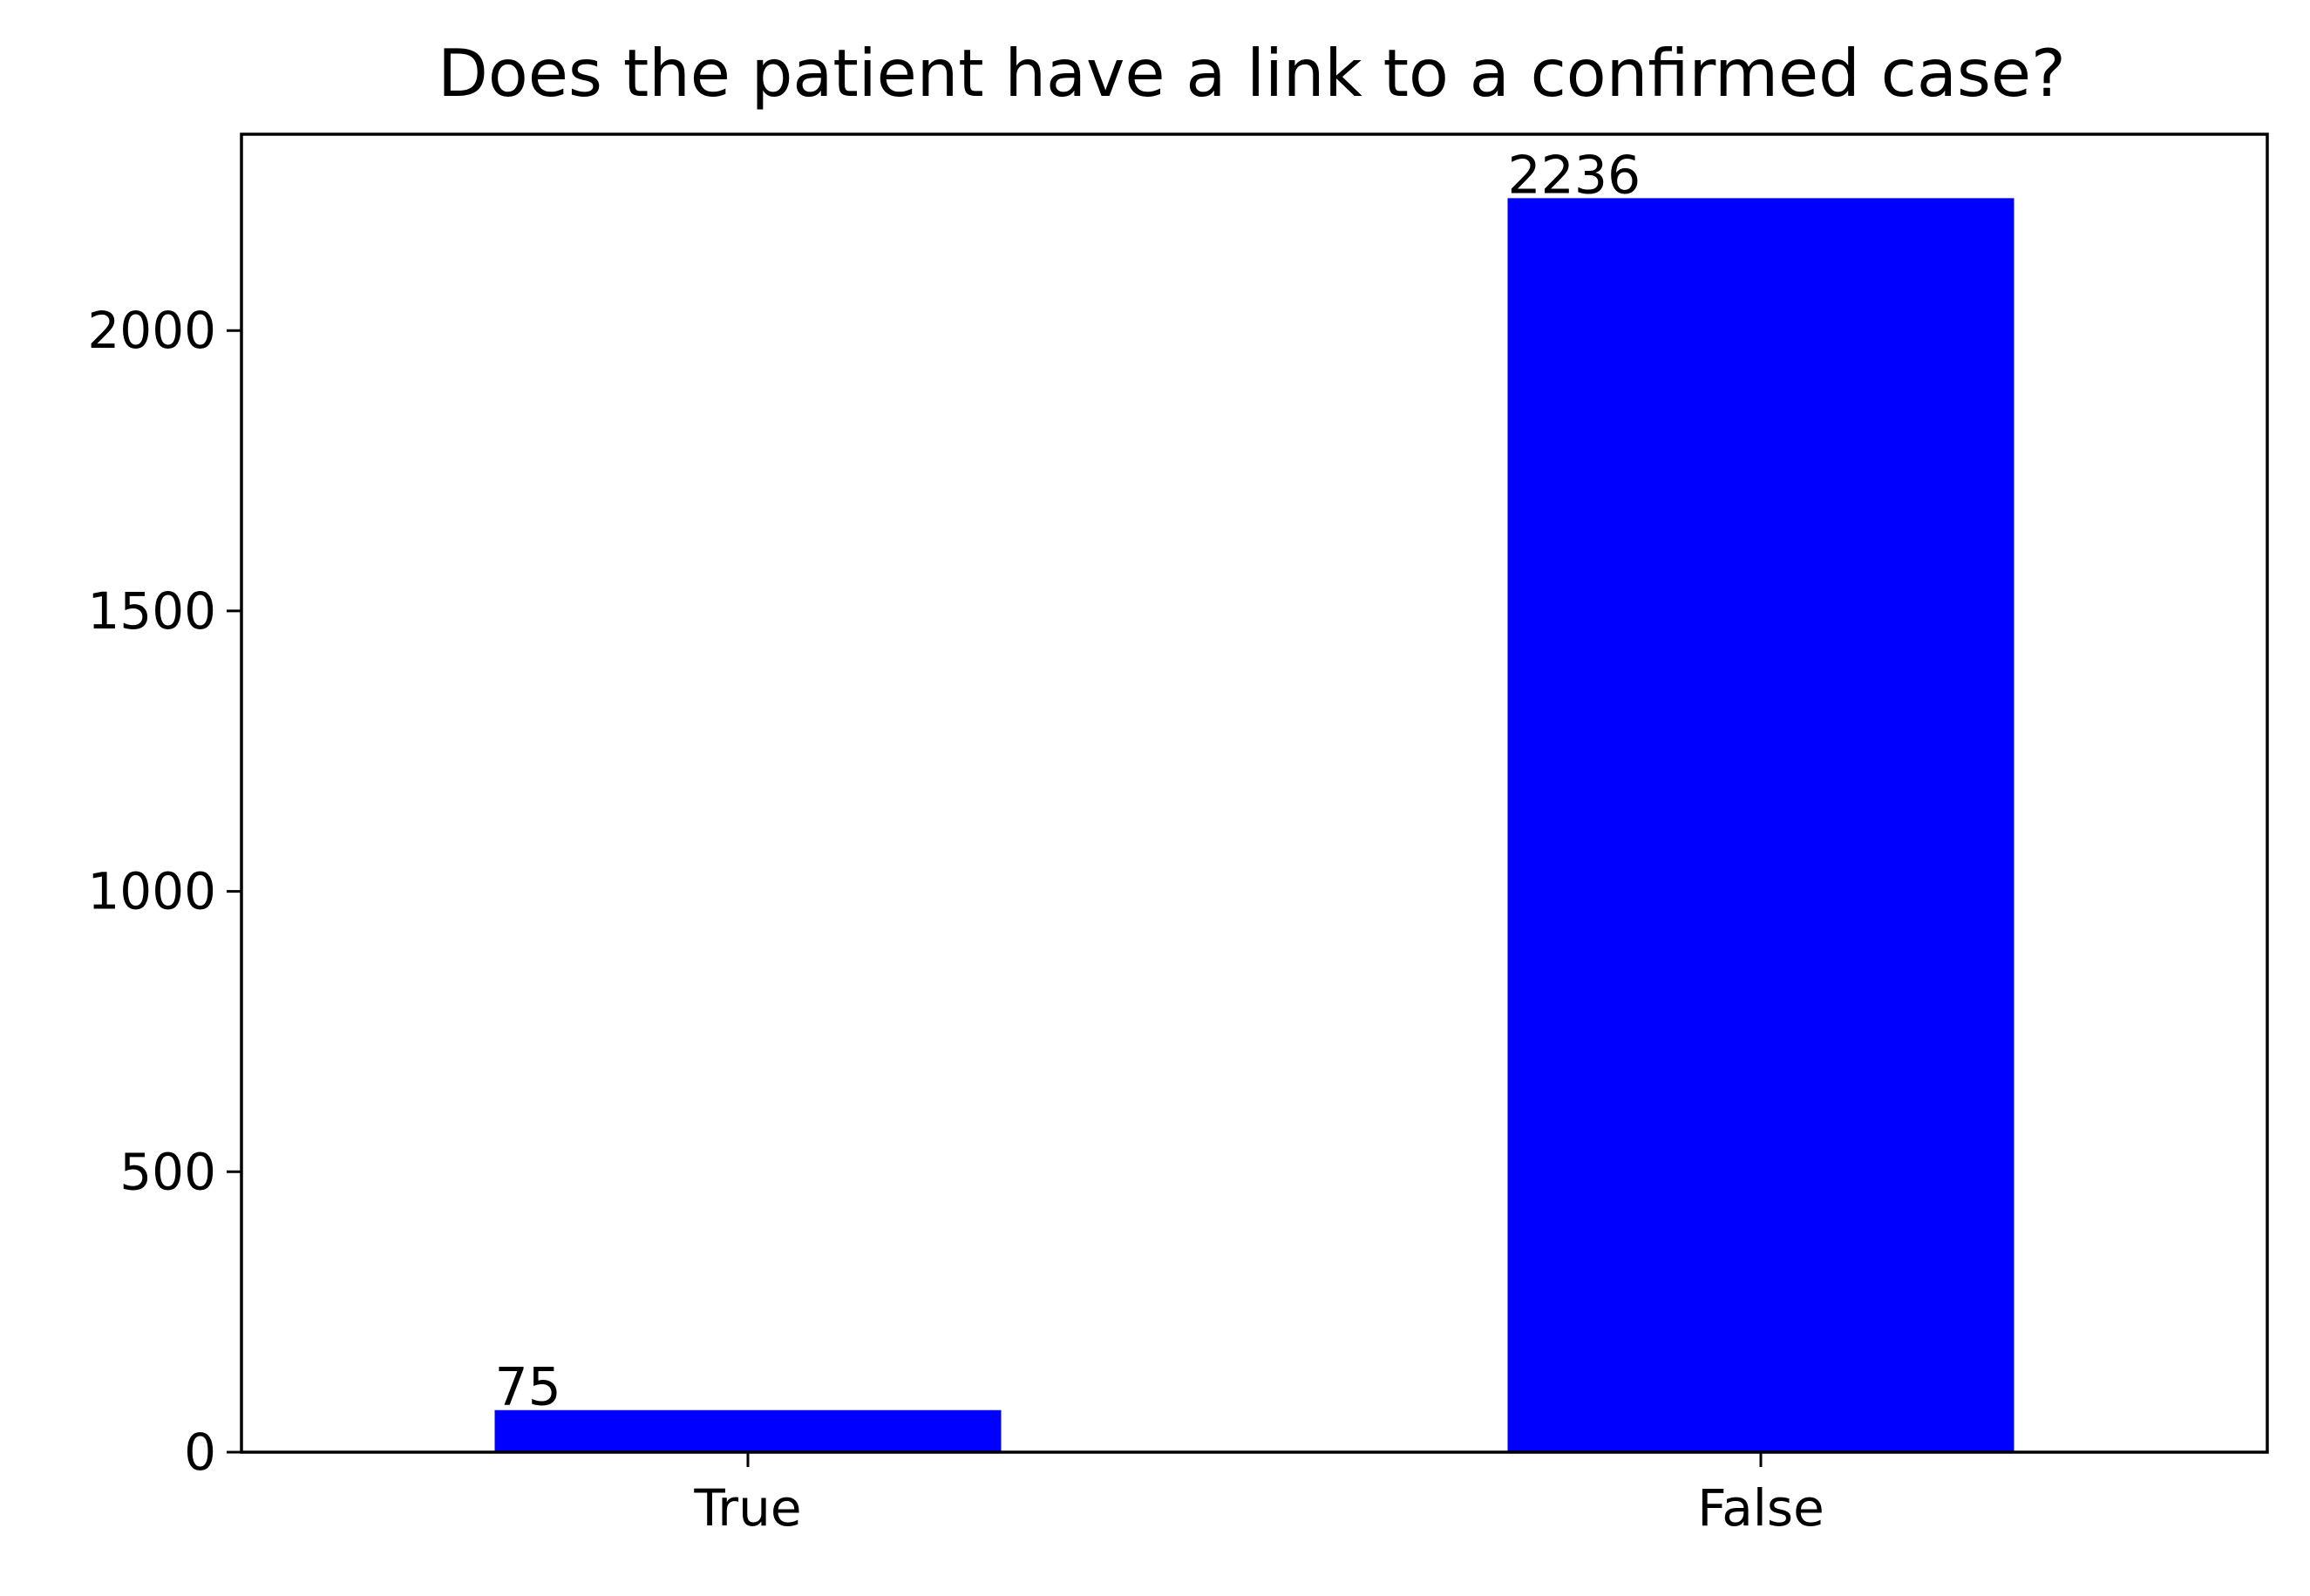 The width and height of the screenshot is (2310, 1596). Describe the element at coordinates (200, 1452) in the screenshot. I see `y-tick-label: 0` at that location.